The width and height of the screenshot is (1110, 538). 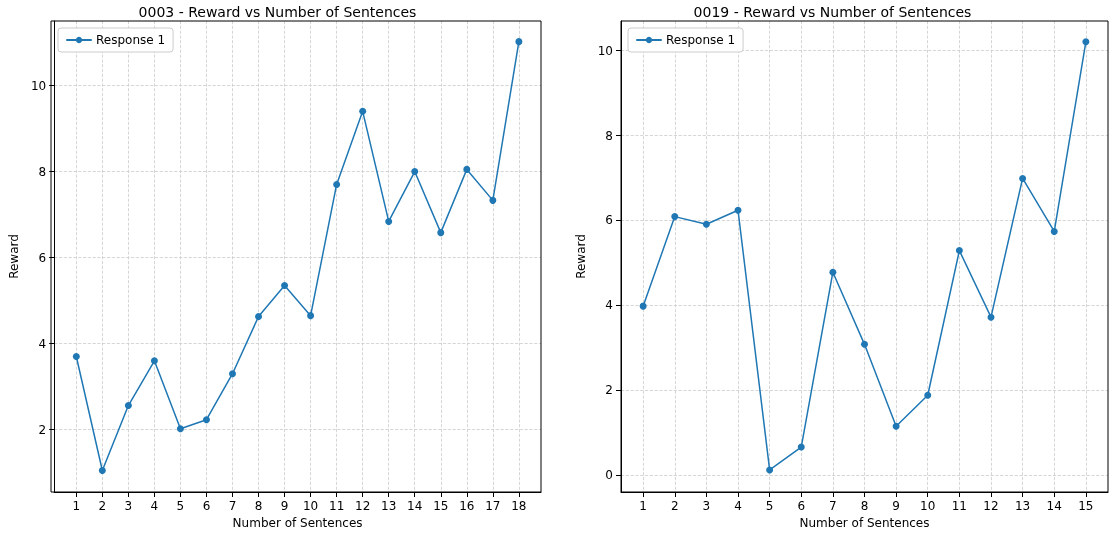 I want to click on chart-title: 0003 - Reward vs Number of Sentences, so click(x=277, y=12).